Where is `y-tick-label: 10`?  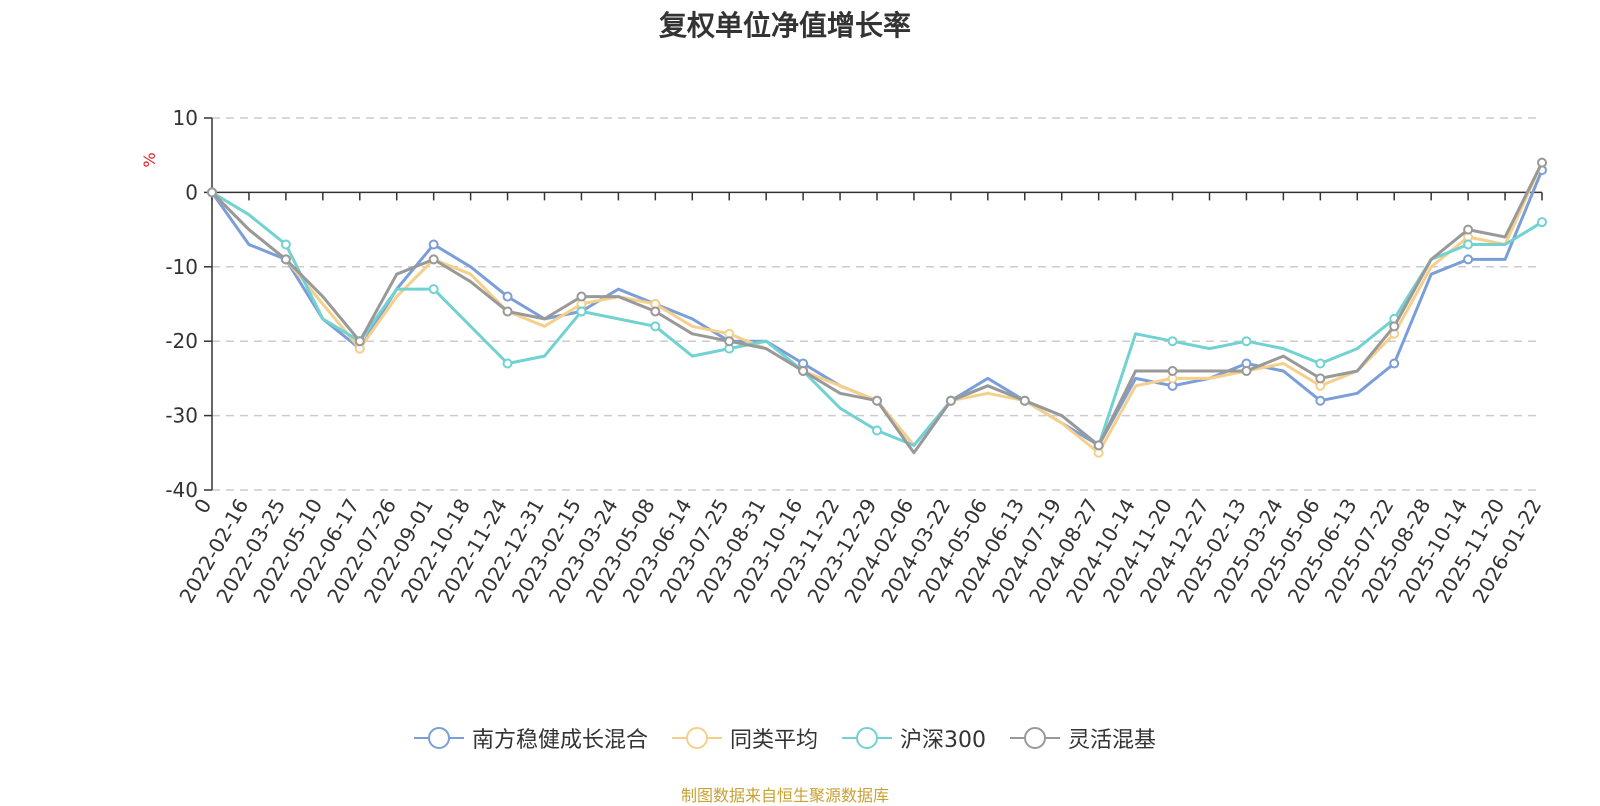 y-tick-label: 10 is located at coordinates (185, 118).